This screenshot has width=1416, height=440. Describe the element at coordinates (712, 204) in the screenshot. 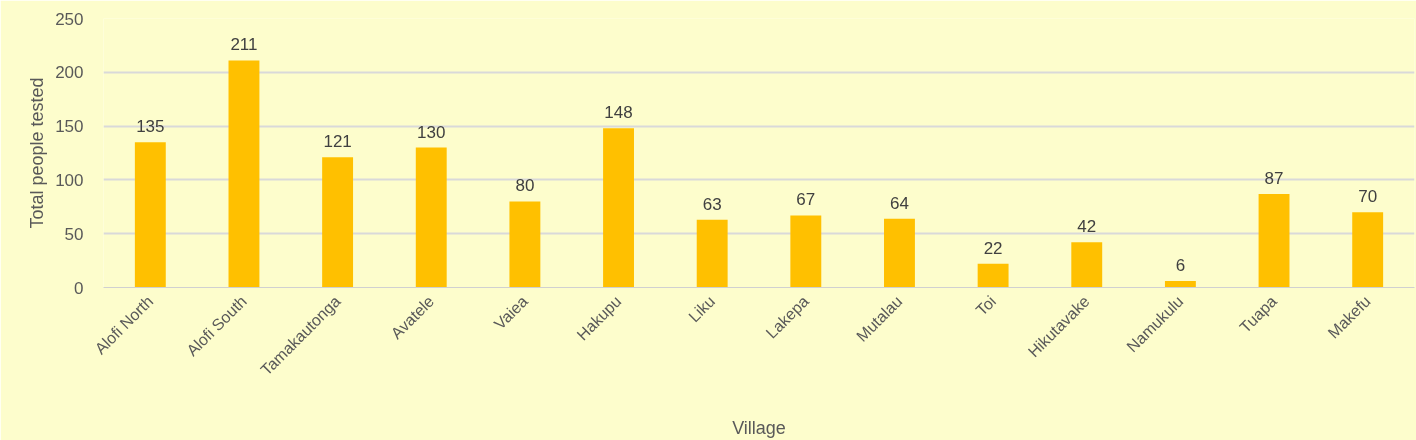

I see `data-label: 63` at that location.